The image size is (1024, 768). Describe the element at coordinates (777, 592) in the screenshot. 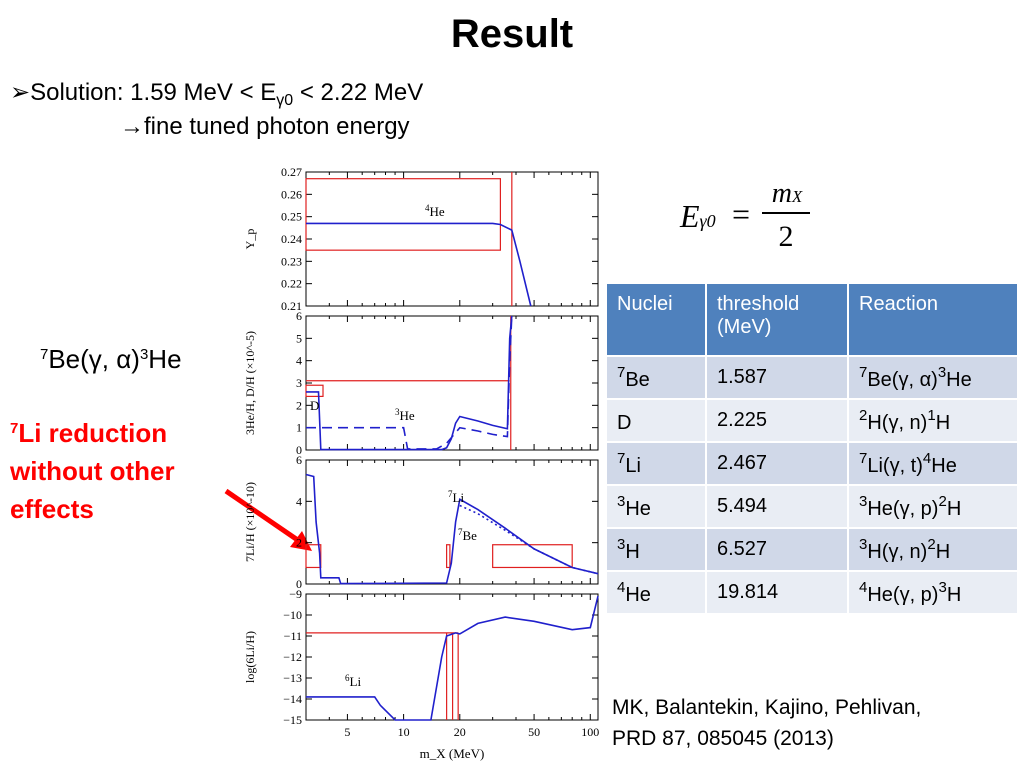

I see `cell-threshold: 19.814` at that location.